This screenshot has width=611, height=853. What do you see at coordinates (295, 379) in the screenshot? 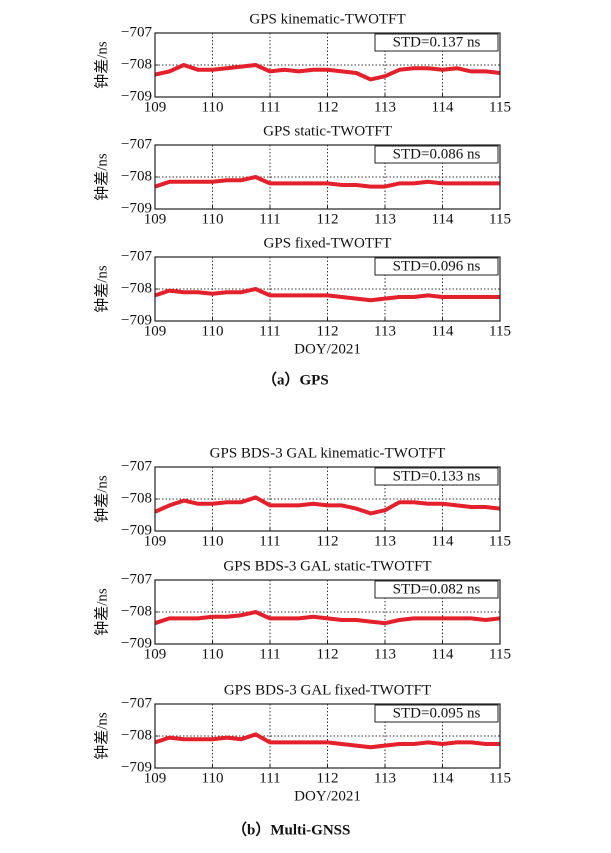
I see `caption: （a）GPS` at bounding box center [295, 379].